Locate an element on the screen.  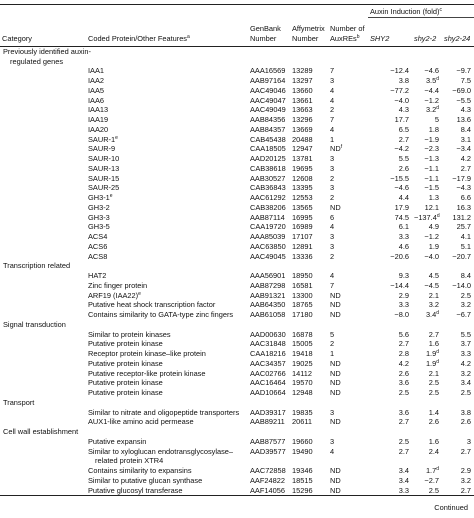
induction-cell: −4.3 is located at coordinates (463, 188).